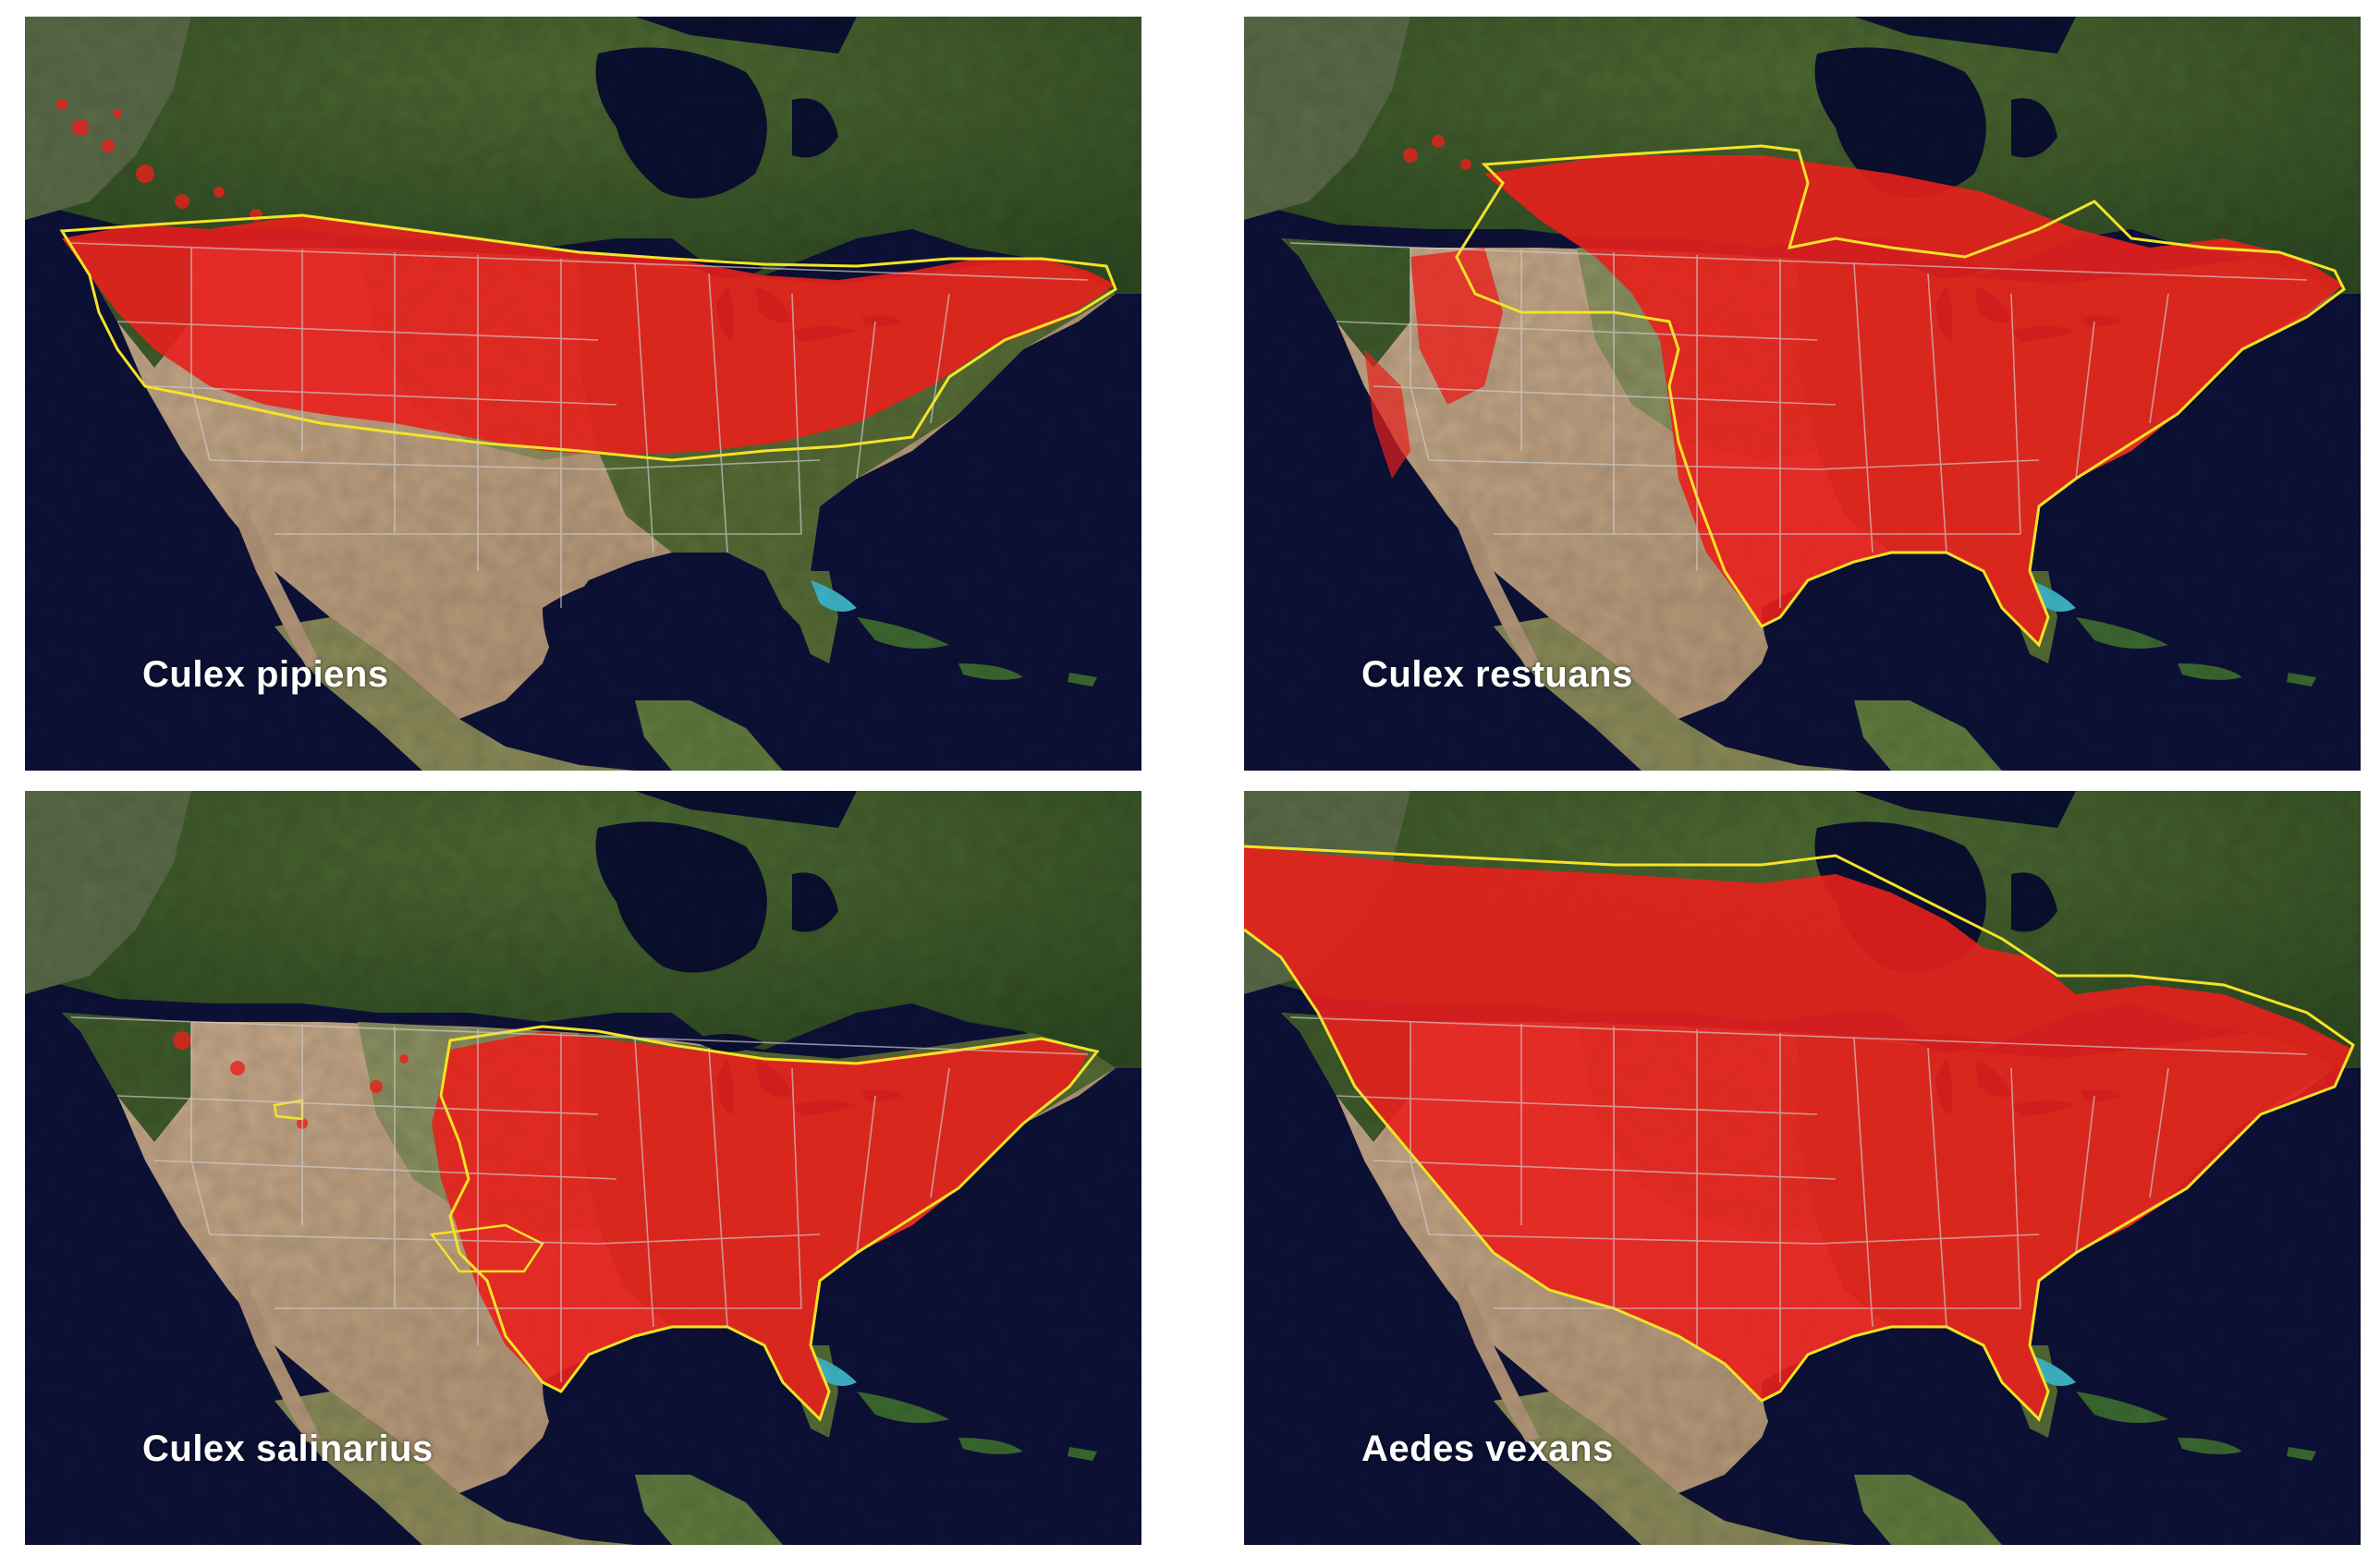 The image size is (2380, 1568). What do you see at coordinates (1487, 1448) in the screenshot?
I see `species-label: Aedes vexans` at bounding box center [1487, 1448].